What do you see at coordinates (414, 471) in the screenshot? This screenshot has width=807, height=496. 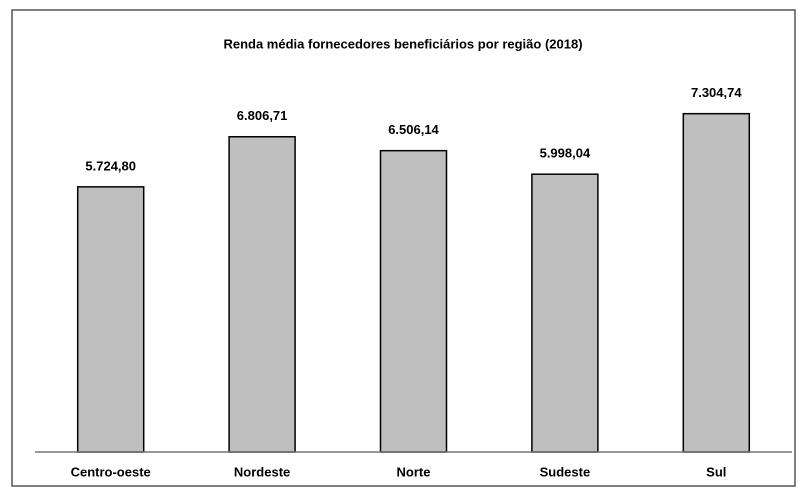 I see `x-tick-label: Norte` at bounding box center [414, 471].